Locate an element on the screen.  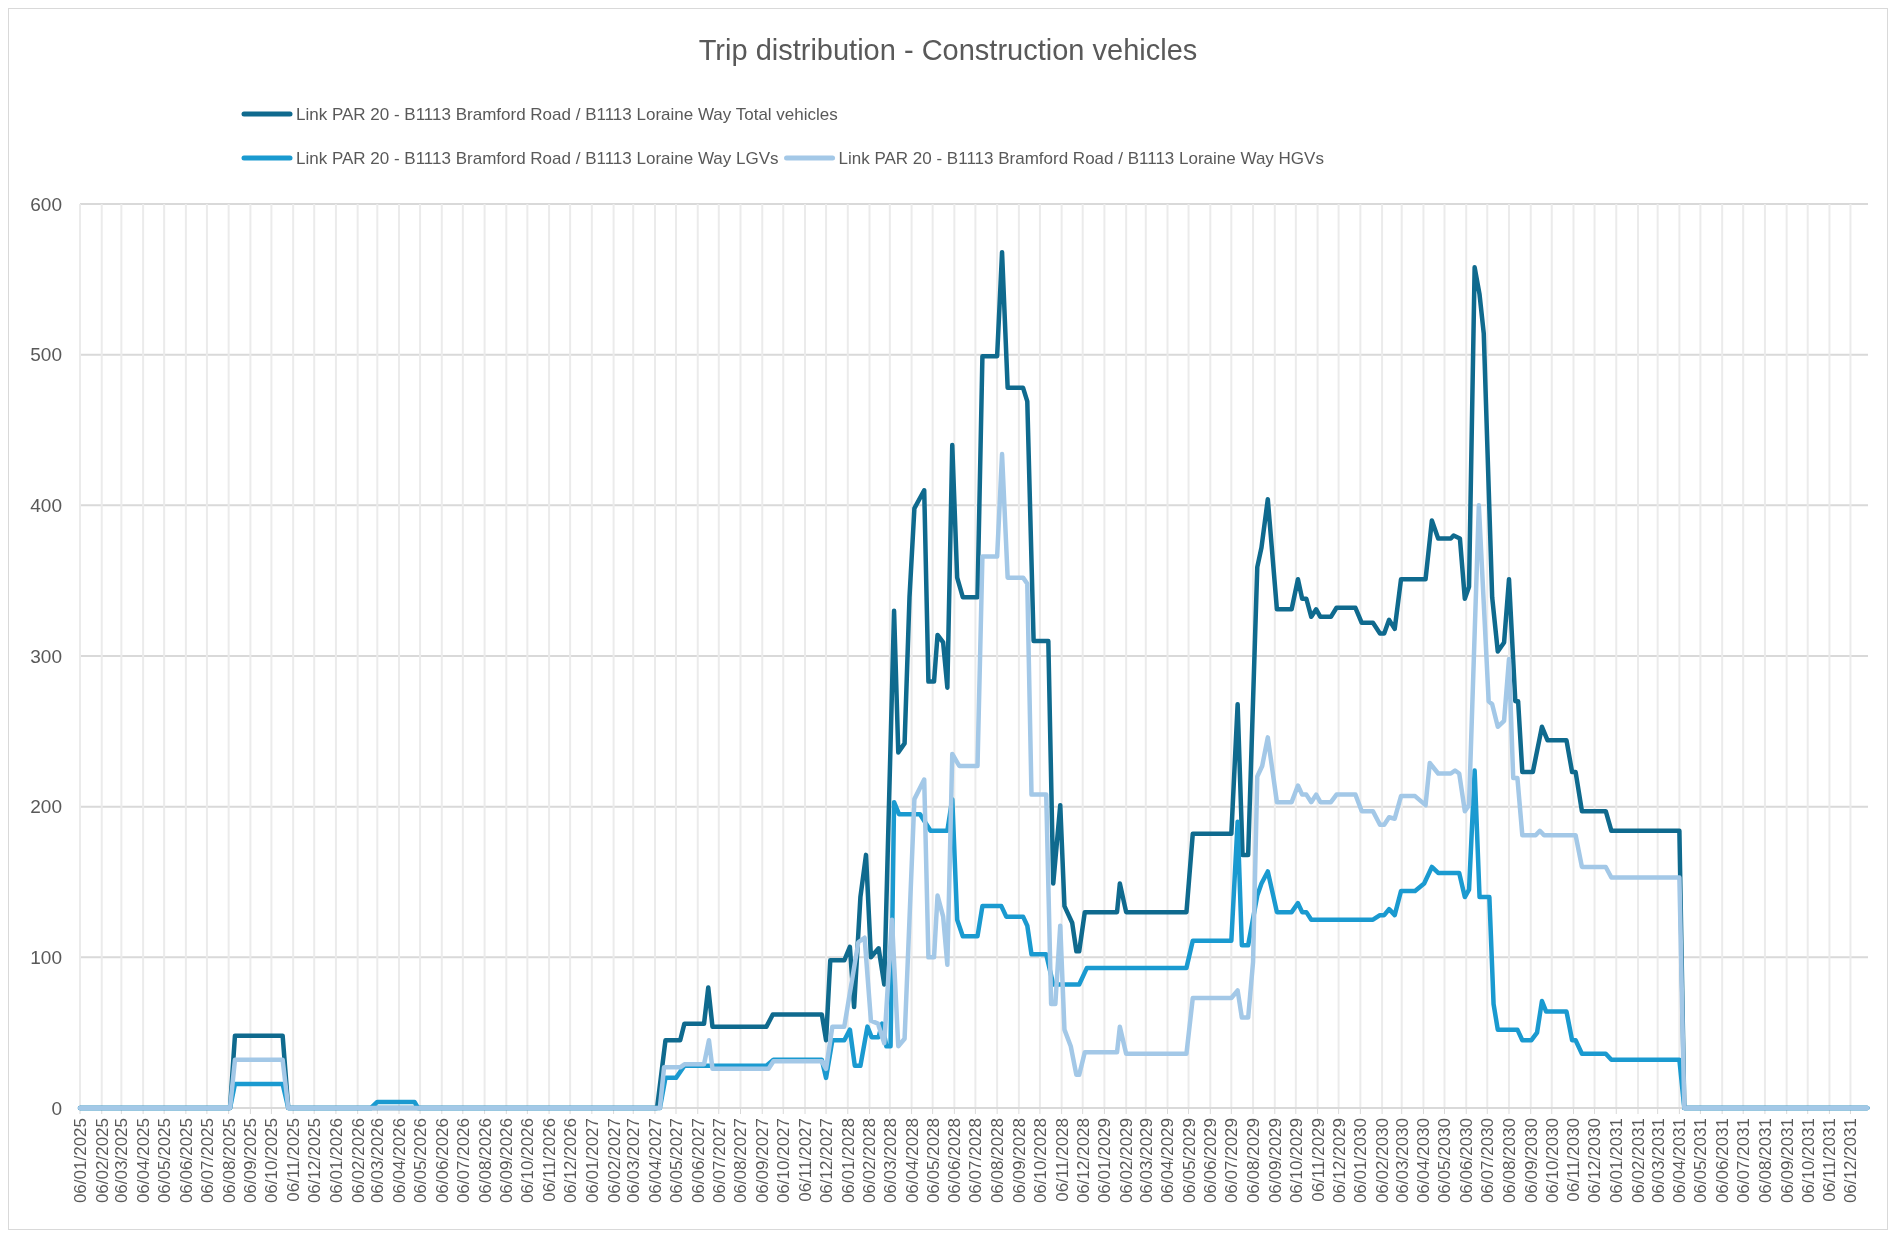
x-tick-label: 06/12/2027 is located at coordinates (826, 1161).